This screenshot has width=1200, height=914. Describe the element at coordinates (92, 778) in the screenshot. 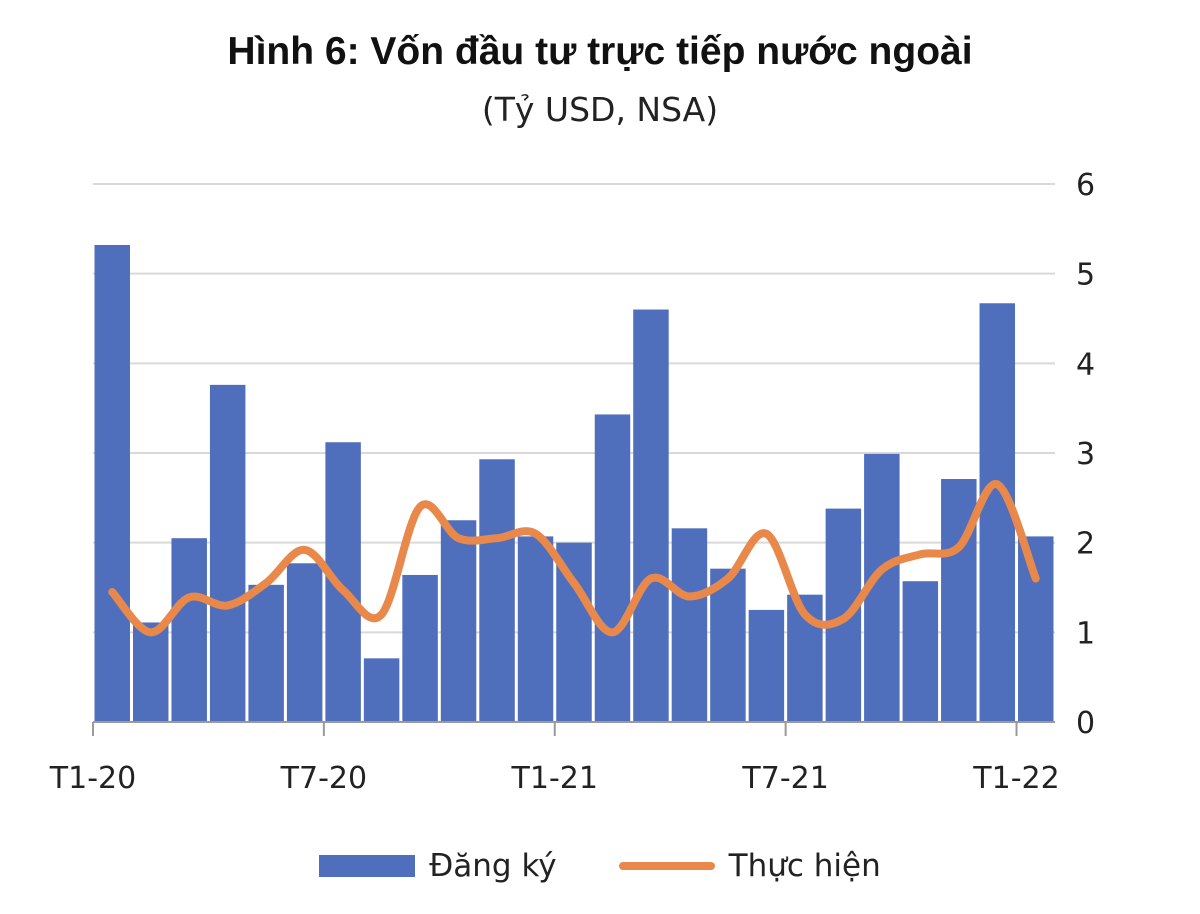

I see `x-tick-label: T1-20` at that location.